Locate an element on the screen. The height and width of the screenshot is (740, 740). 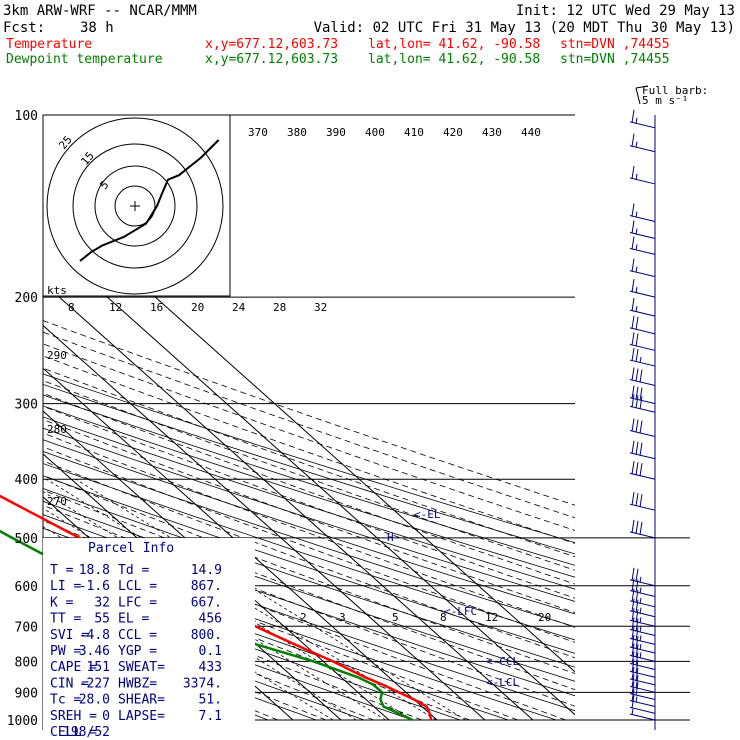
el-marker: <-EL is located at coordinates (427, 514).